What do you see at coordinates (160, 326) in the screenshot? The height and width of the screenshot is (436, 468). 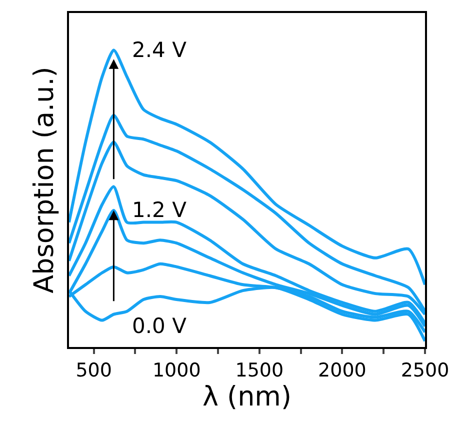 I see `annotation: 0.0 V` at bounding box center [160, 326].